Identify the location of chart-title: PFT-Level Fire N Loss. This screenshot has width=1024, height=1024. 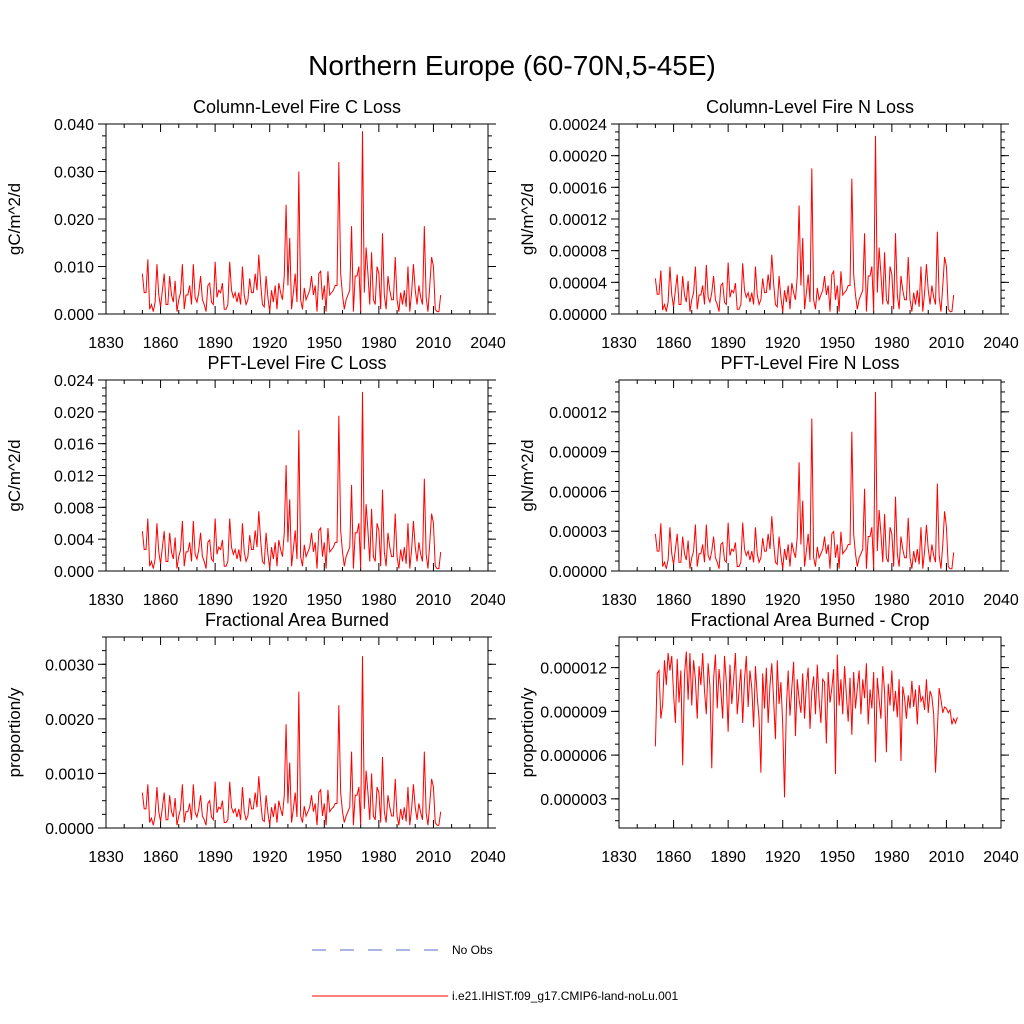
(809, 363).